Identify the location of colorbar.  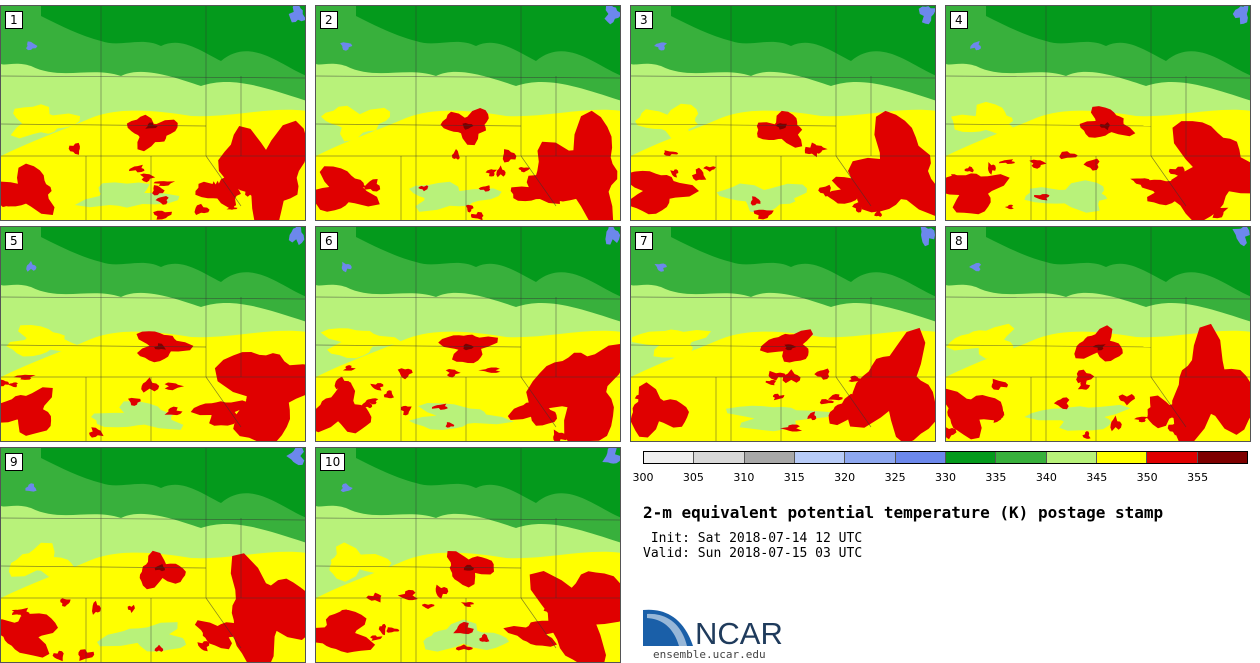
(945, 457).